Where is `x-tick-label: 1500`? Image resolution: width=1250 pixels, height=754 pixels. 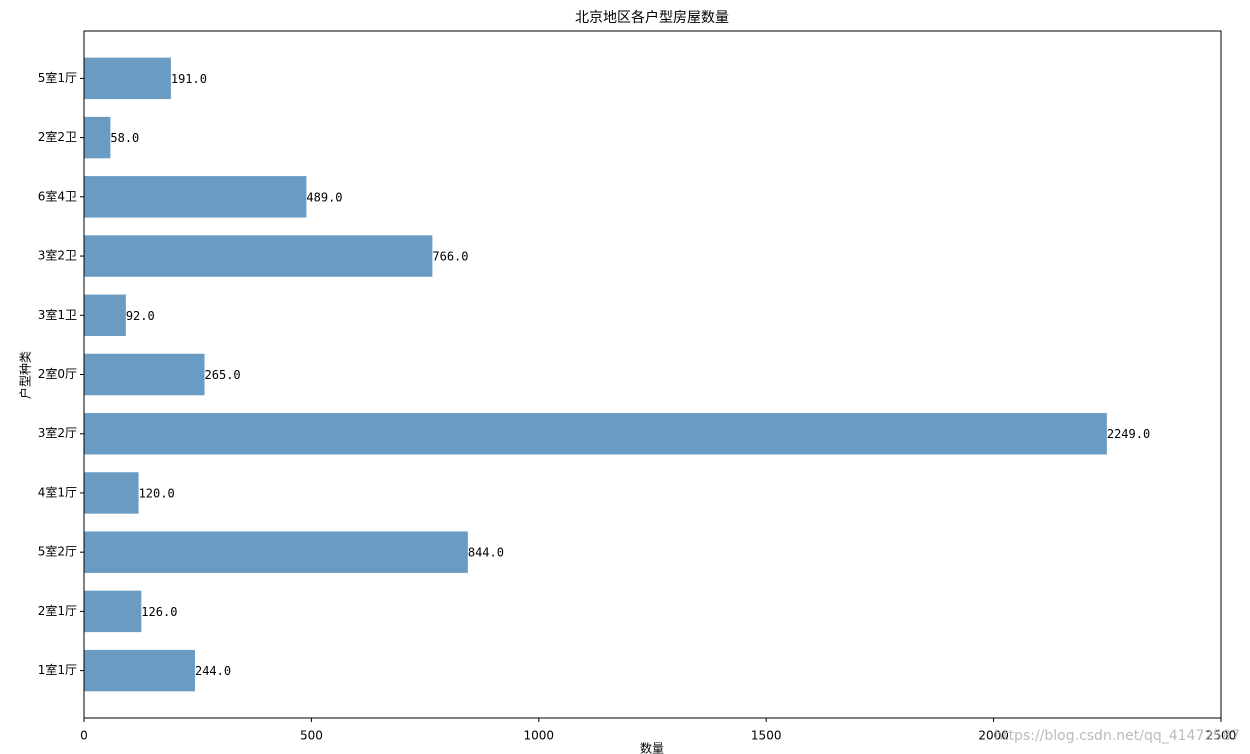 x-tick-label: 1500 is located at coordinates (766, 736).